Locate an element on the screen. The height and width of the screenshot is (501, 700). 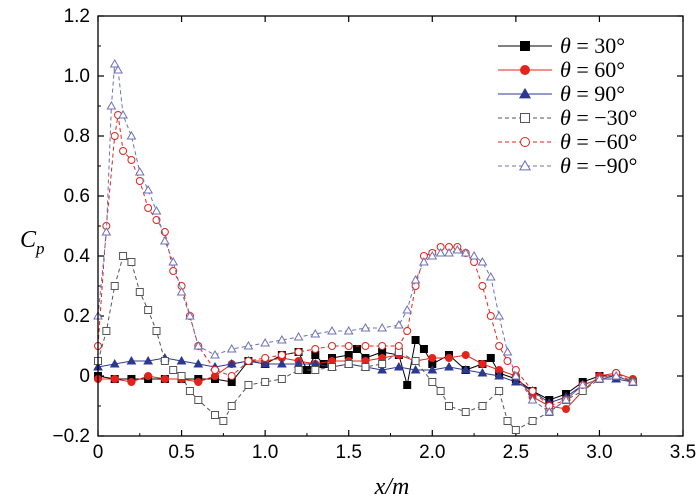
legend-label: θ = 90° is located at coordinates (592, 93).